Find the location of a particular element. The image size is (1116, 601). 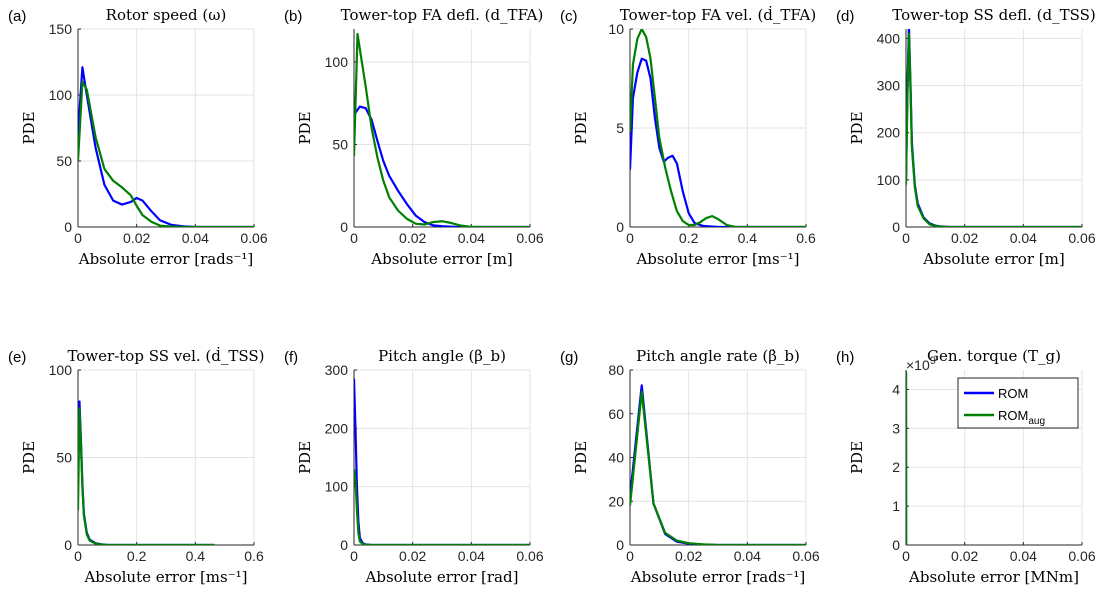

panel-label: (b) is located at coordinates (293, 16).